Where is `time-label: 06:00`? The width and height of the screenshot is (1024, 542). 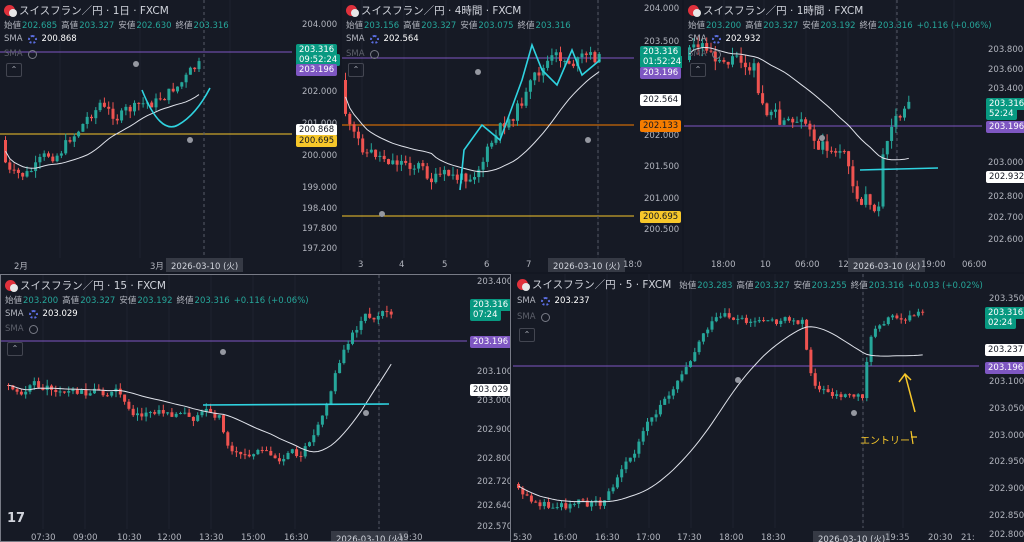 time-label: 06:00 is located at coordinates (807, 265).